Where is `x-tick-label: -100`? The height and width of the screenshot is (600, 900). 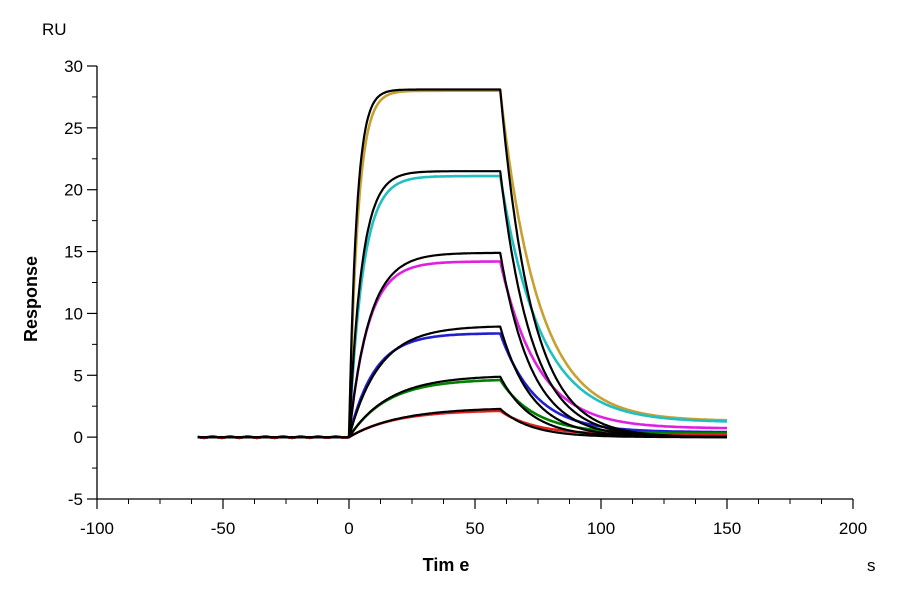 x-tick-label: -100 is located at coordinates (97, 528).